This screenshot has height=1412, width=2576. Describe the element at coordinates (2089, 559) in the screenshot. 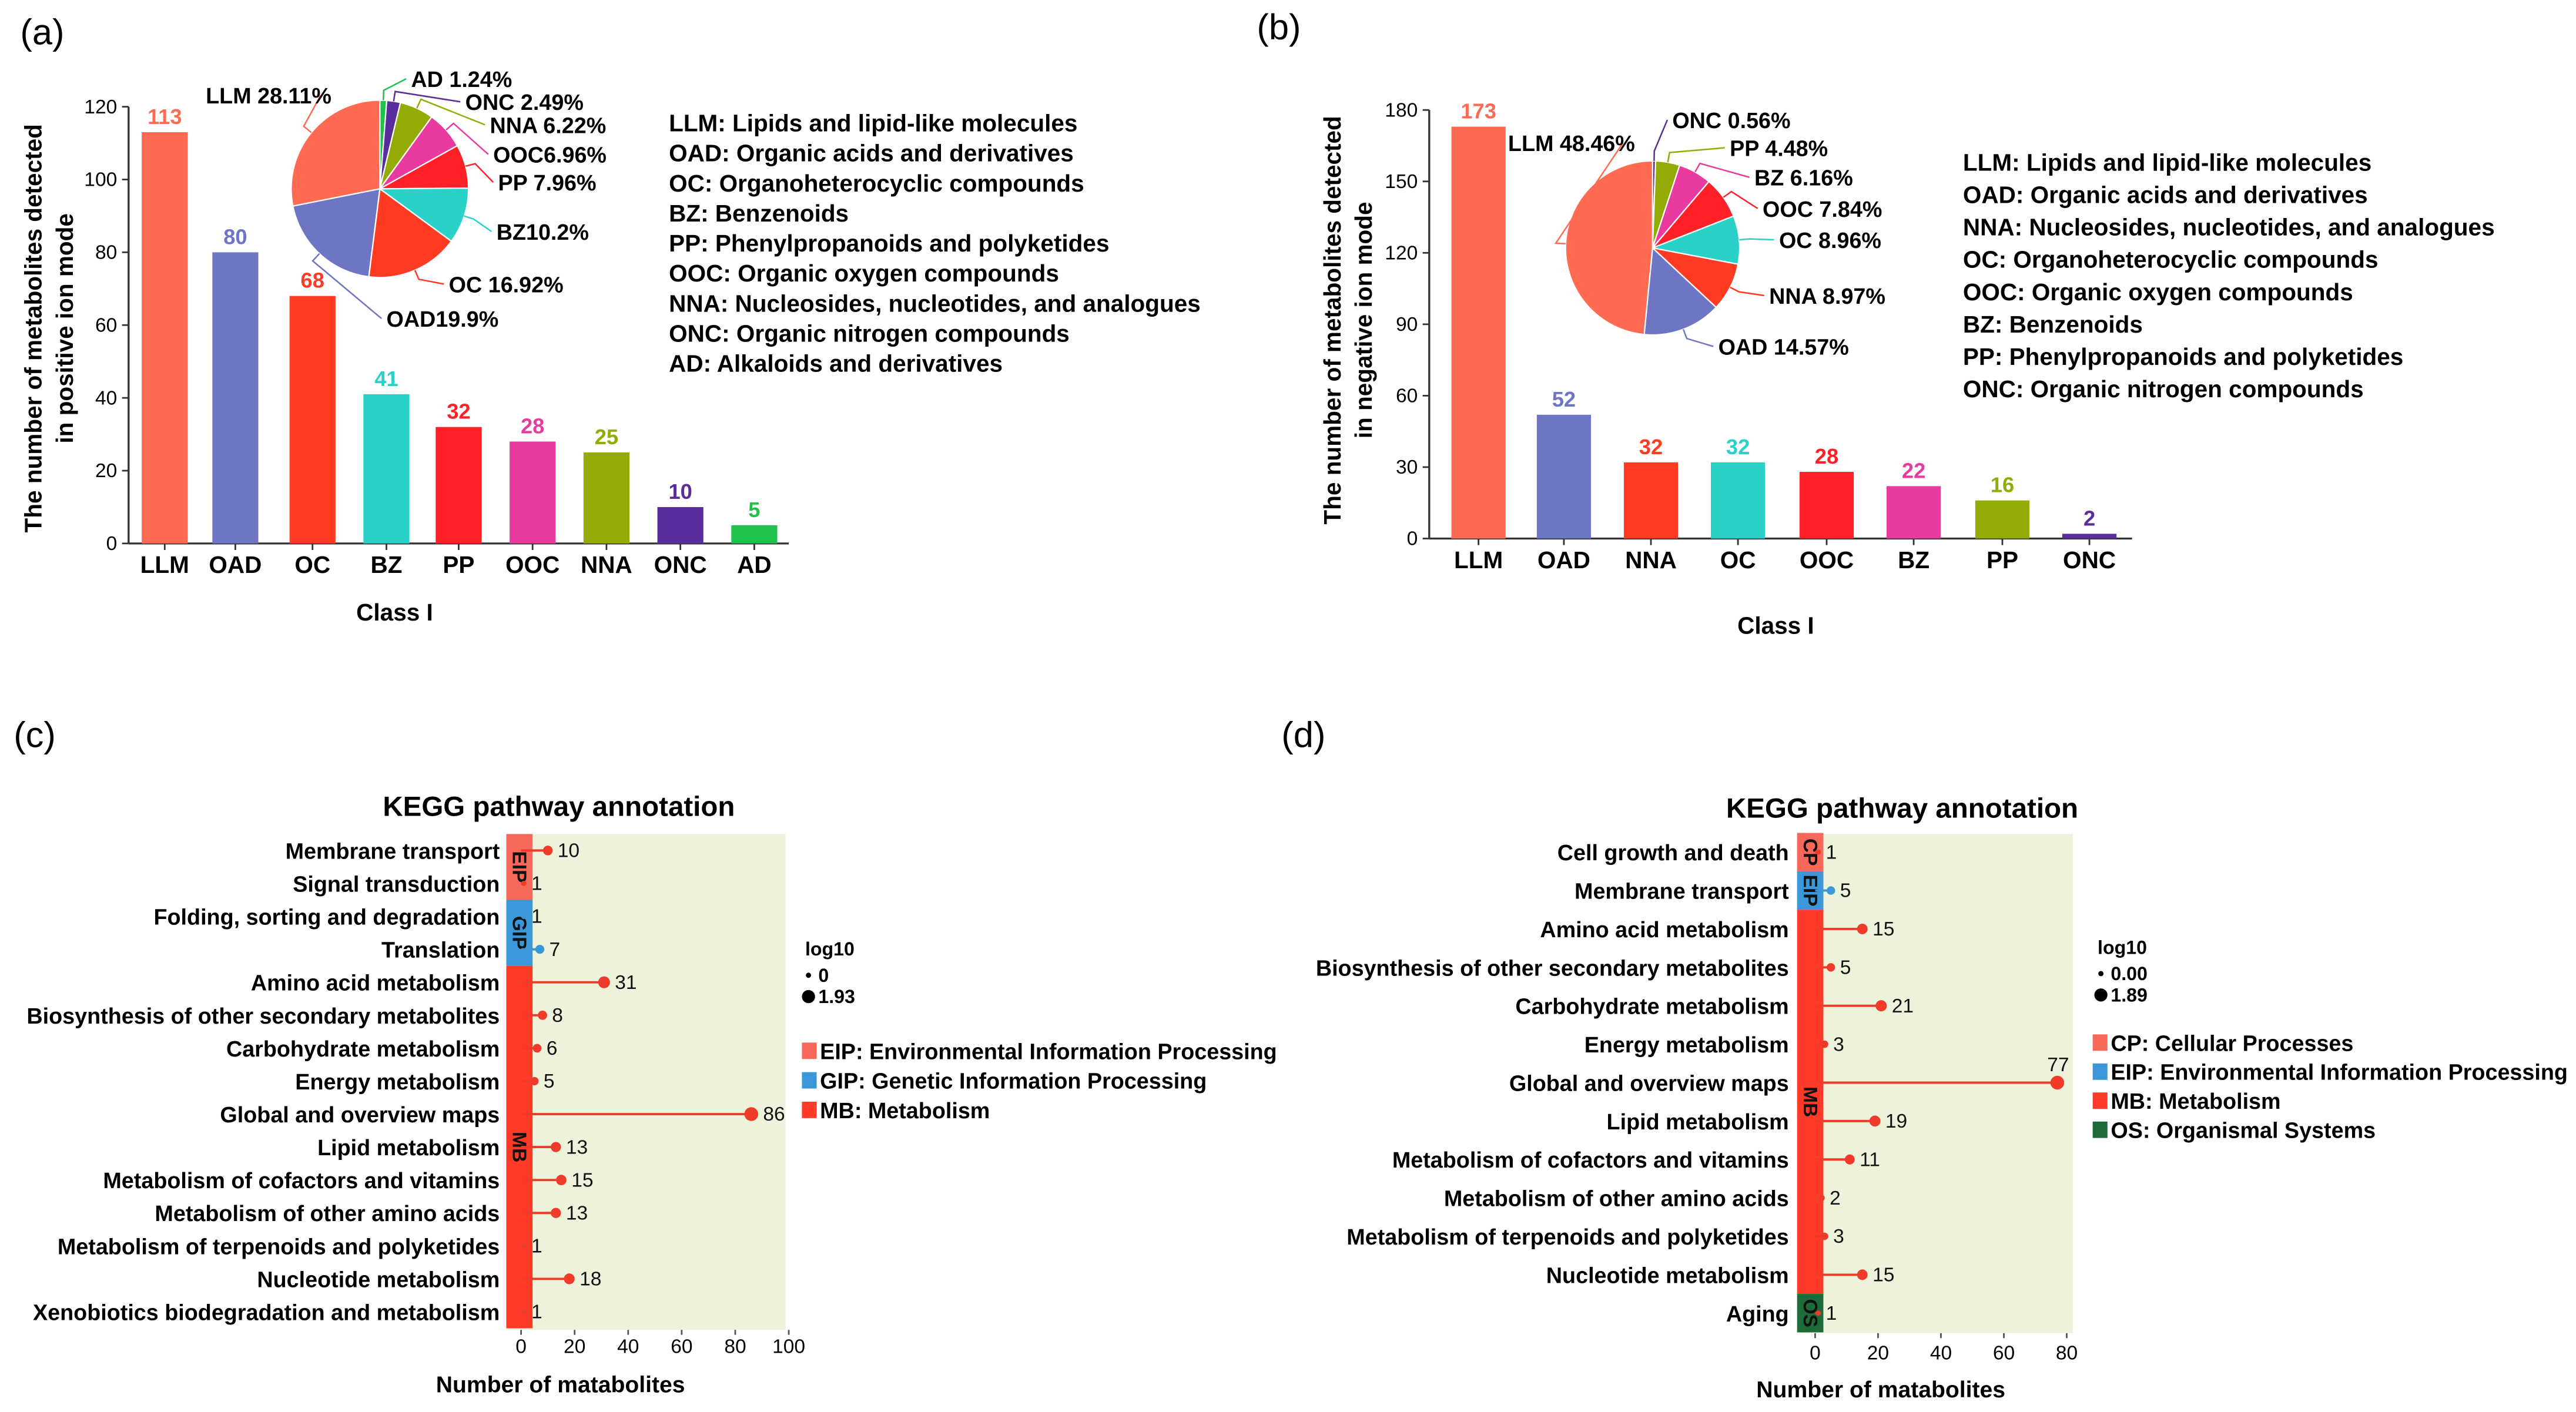

I see `x-tick-label: ONC` at that location.